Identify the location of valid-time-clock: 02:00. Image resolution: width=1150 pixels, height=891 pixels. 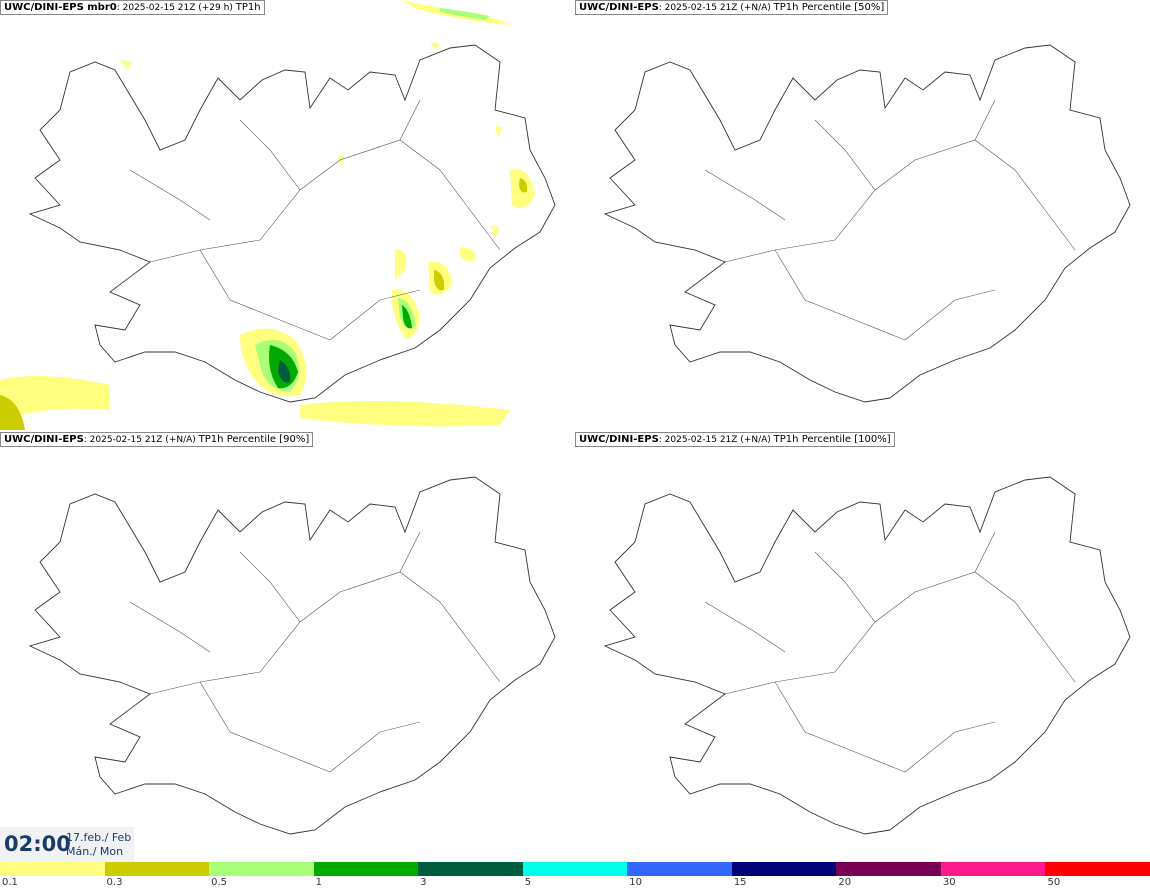
(37, 844).